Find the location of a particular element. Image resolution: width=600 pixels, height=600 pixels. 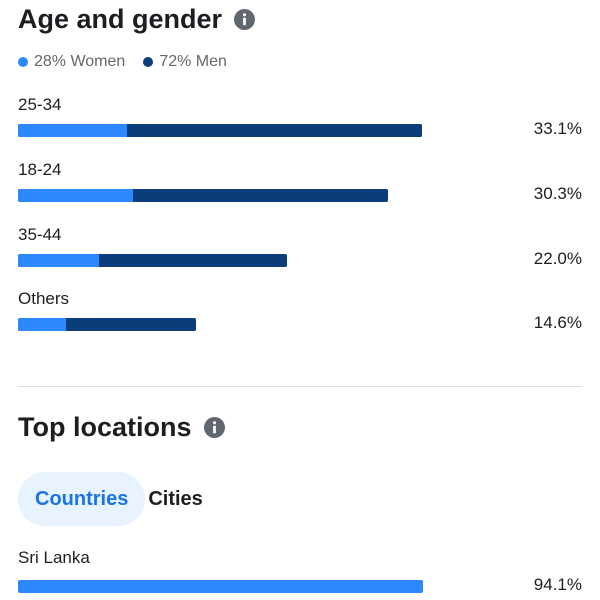

location-percent: 94.1% is located at coordinates (557, 584).